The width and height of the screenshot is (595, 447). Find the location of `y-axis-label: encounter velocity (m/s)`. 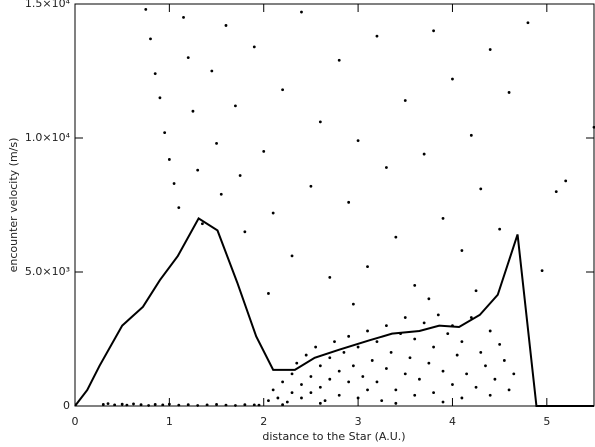

y-axis-label: encounter velocity (m/s) is located at coordinates (13, 205).